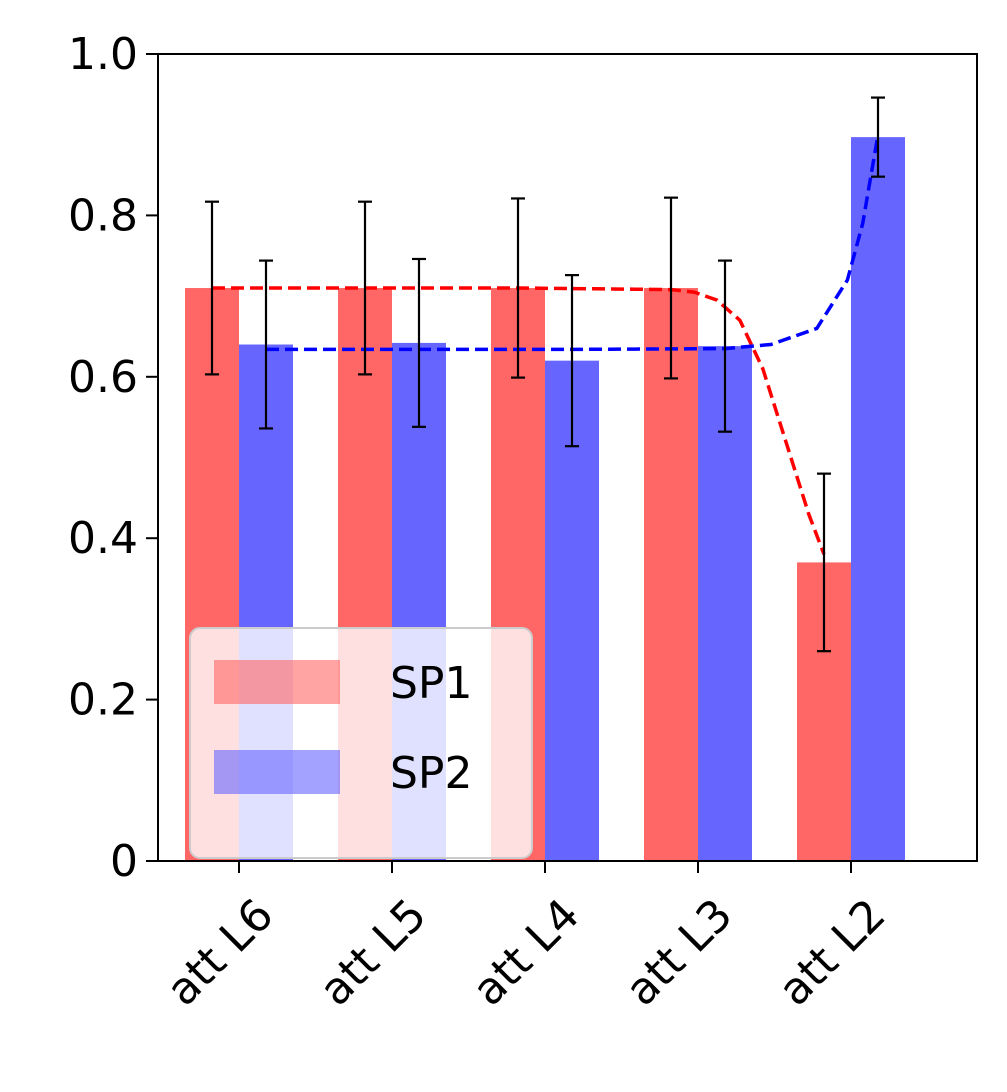  I want to click on y-tick-label: 0.6, so click(103, 377).